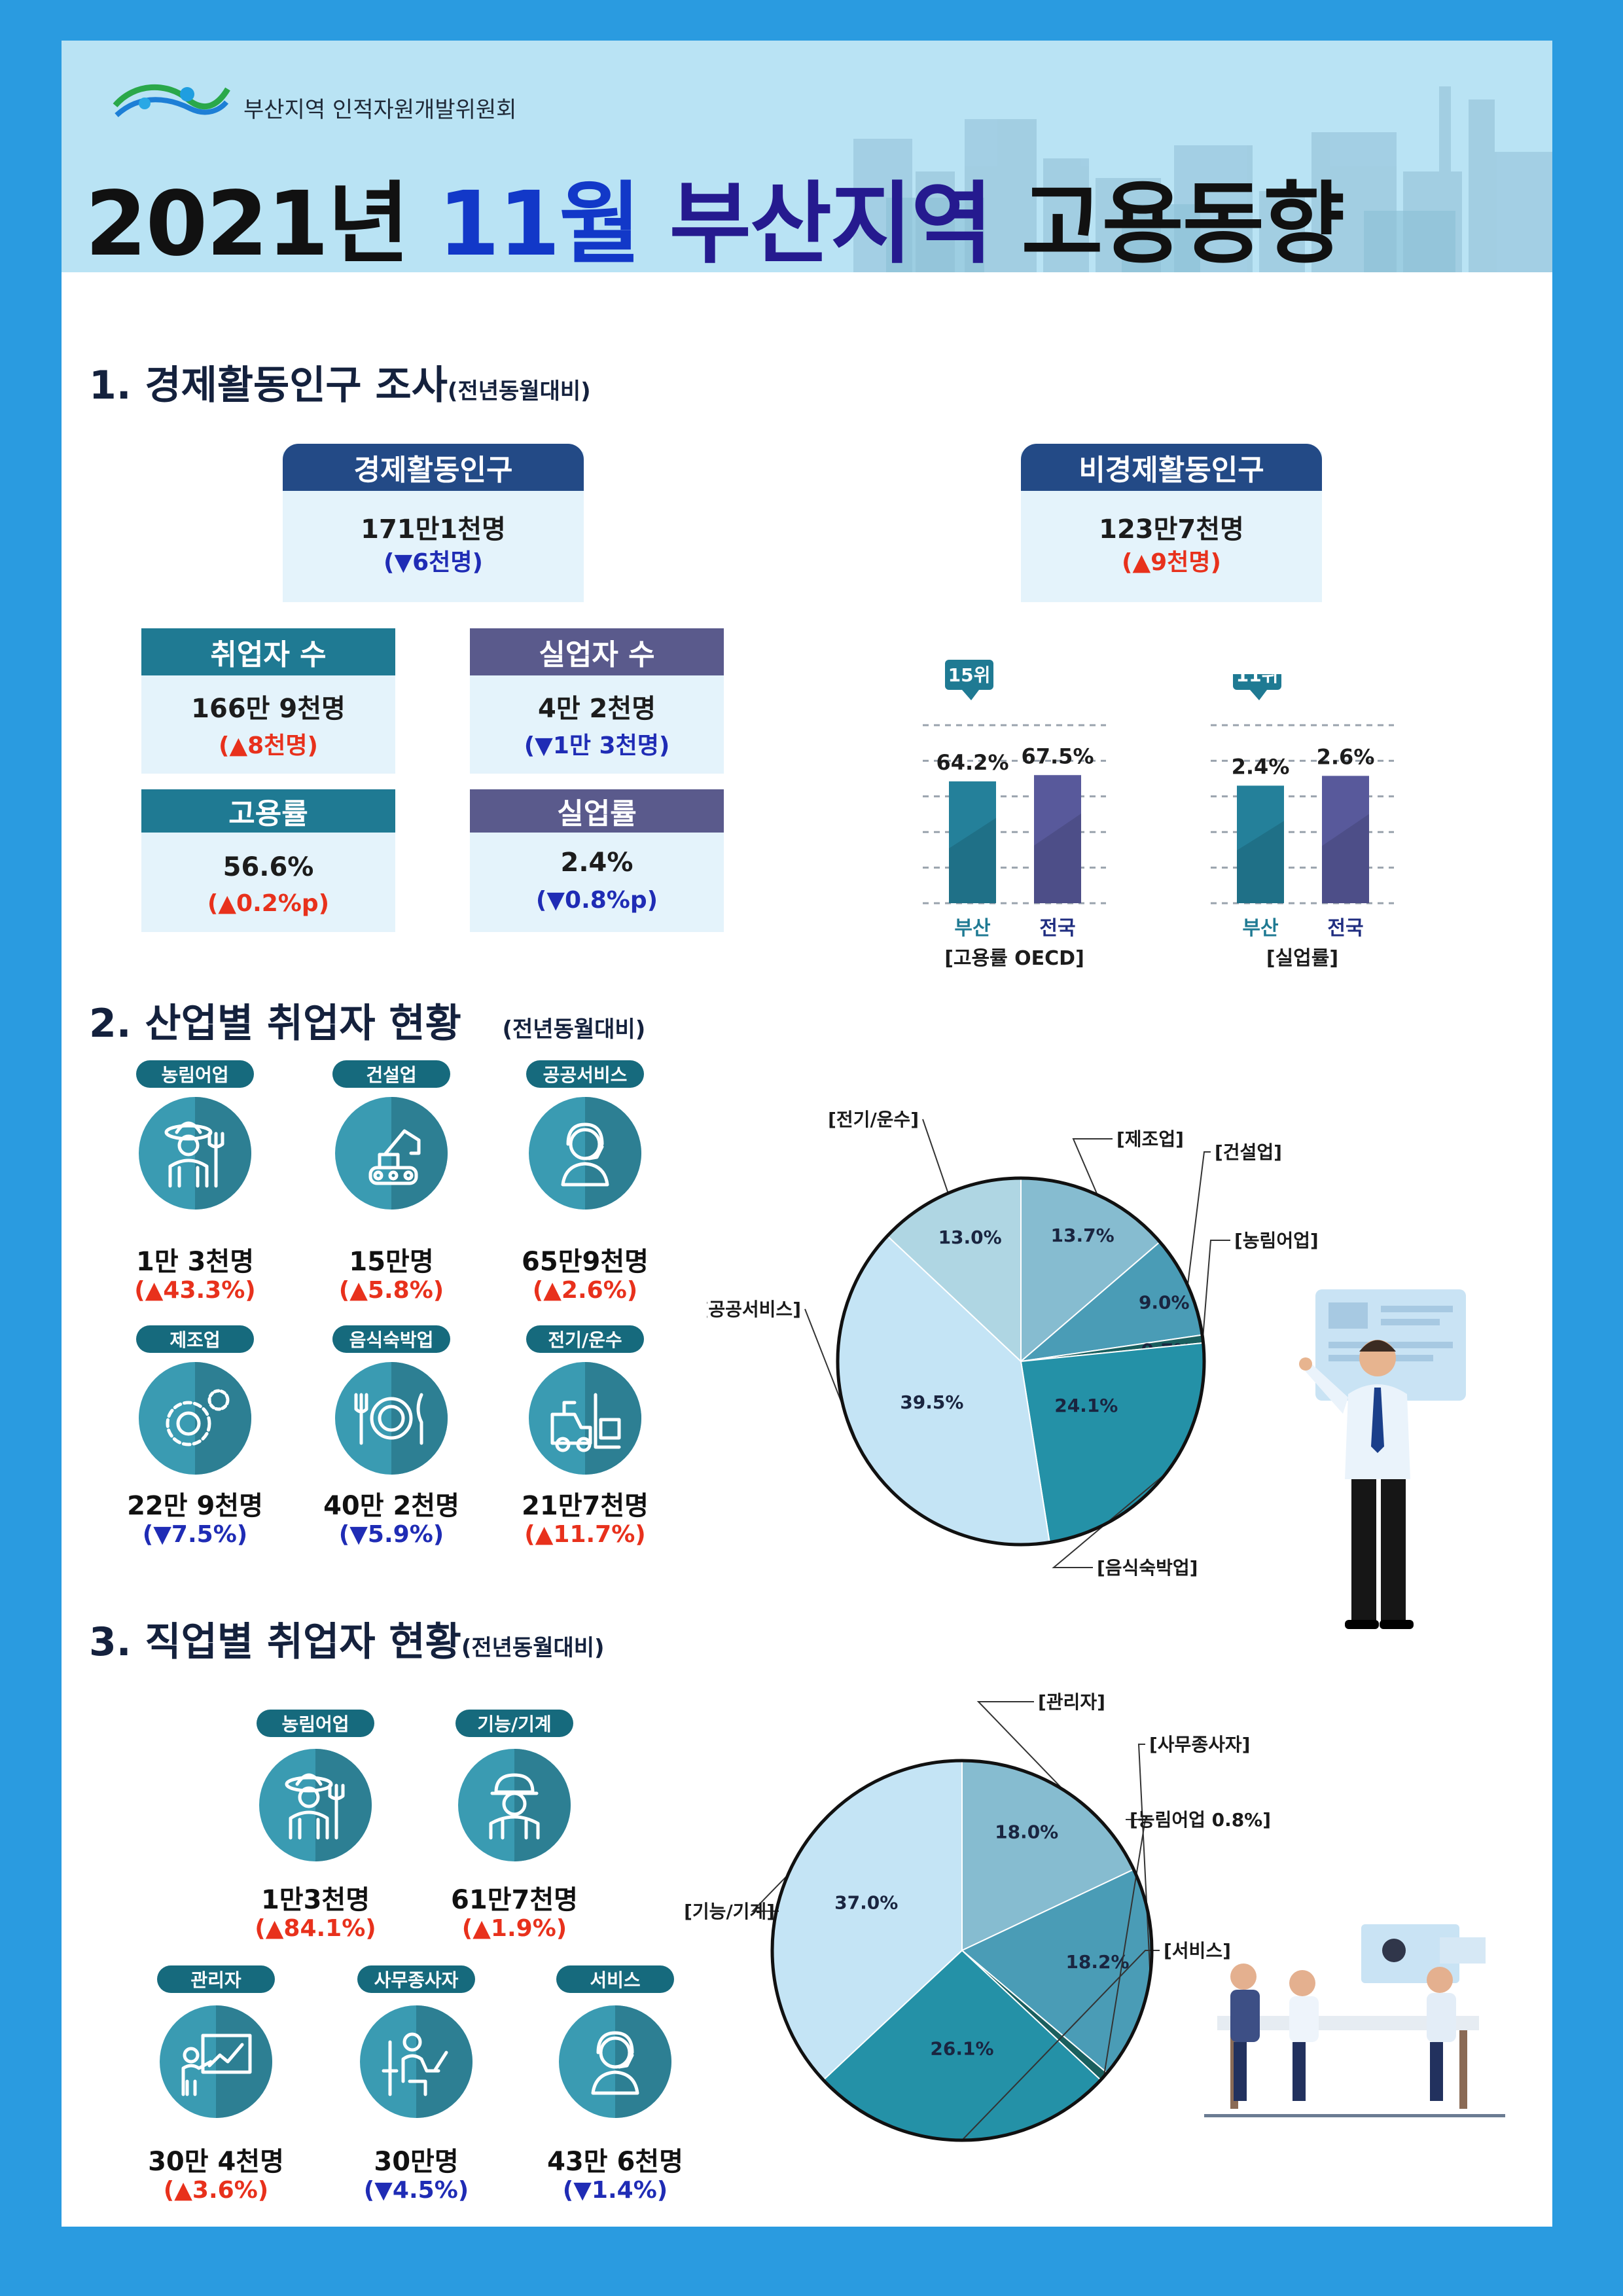  What do you see at coordinates (1057, 928) in the screenshot?
I see `bar-category-label: 전국` at bounding box center [1057, 928].